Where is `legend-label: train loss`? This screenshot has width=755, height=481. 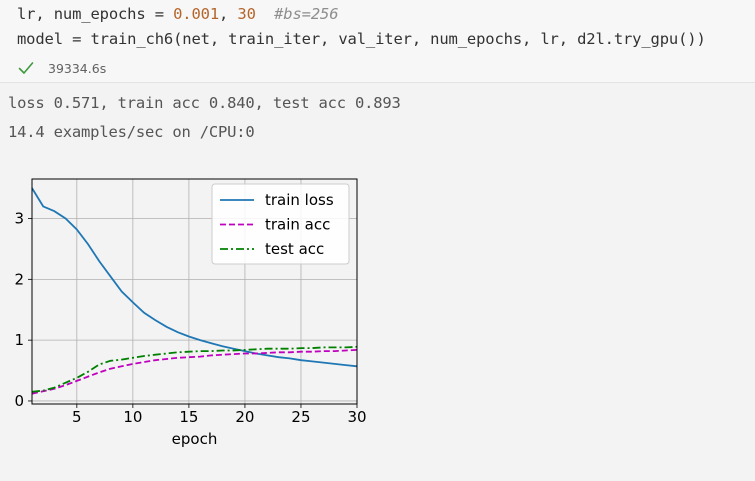
legend-label: train loss is located at coordinates (299, 200).